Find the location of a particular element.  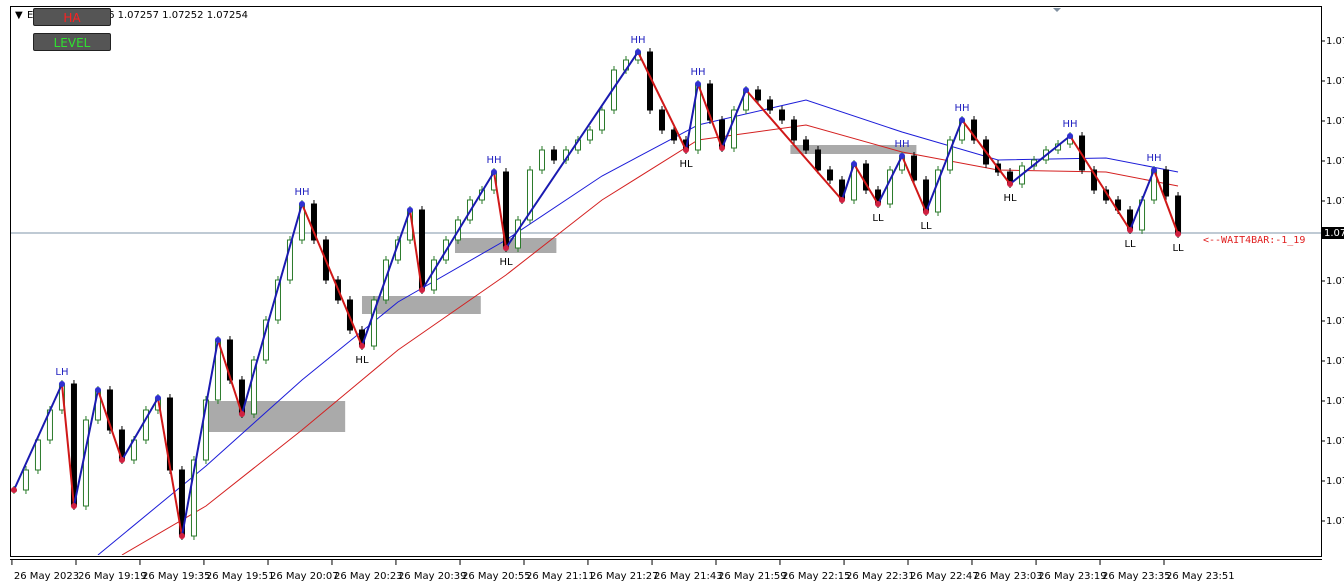

x-tick-label: 26 May 20:55 is located at coordinates (496, 576).